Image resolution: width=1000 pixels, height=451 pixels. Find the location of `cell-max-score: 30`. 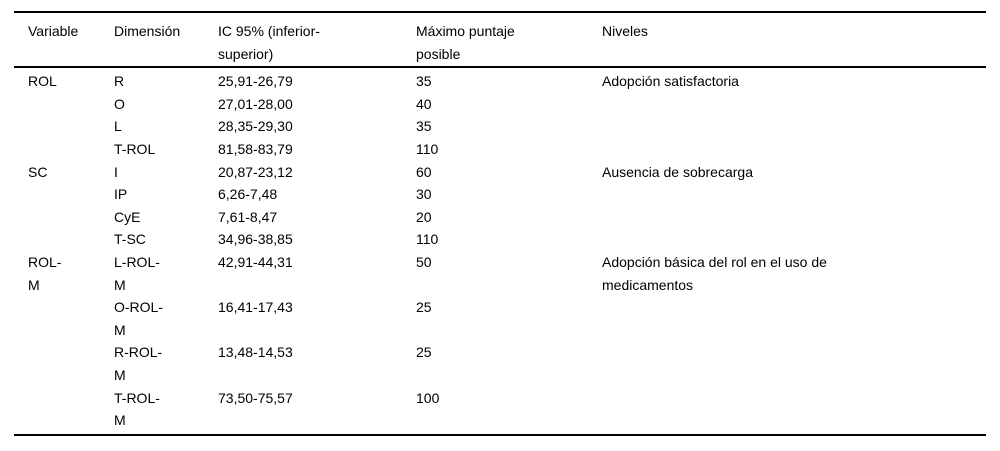

cell-max-score: 30 is located at coordinates (424, 194).